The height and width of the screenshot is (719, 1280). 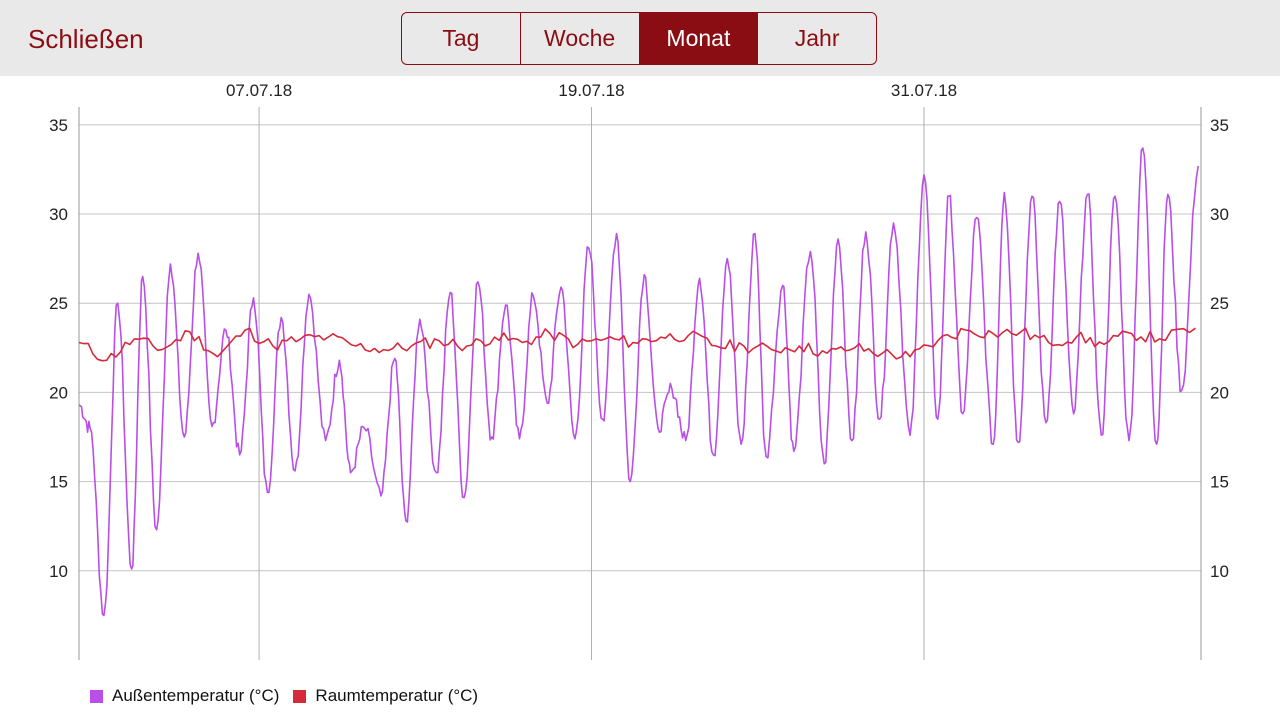 What do you see at coordinates (291, 696) in the screenshot?
I see `chart-legend: Außentemperatur (°C) Raumtemperatur (°C)` at bounding box center [291, 696].